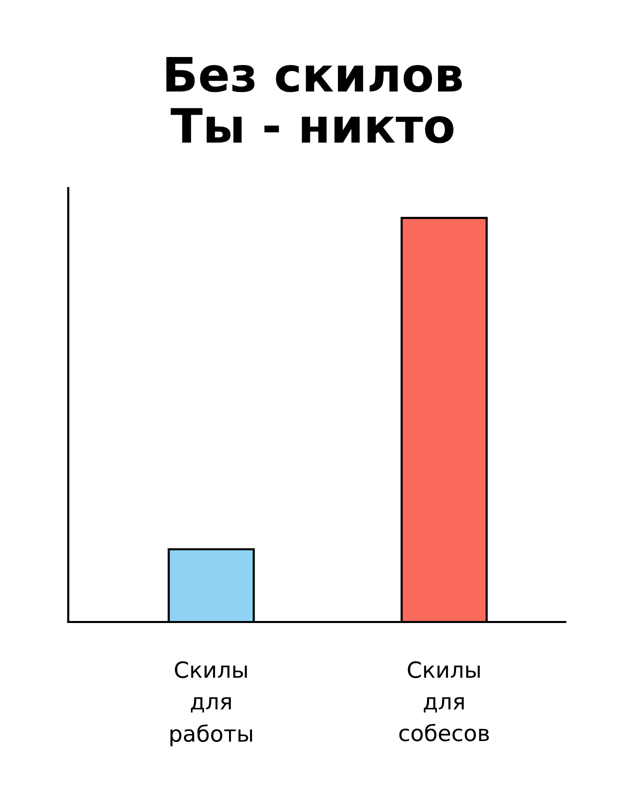 The width and height of the screenshot is (626, 800). What do you see at coordinates (444, 701) in the screenshot?
I see `x-tick-label: Скилы для собесов` at bounding box center [444, 701].